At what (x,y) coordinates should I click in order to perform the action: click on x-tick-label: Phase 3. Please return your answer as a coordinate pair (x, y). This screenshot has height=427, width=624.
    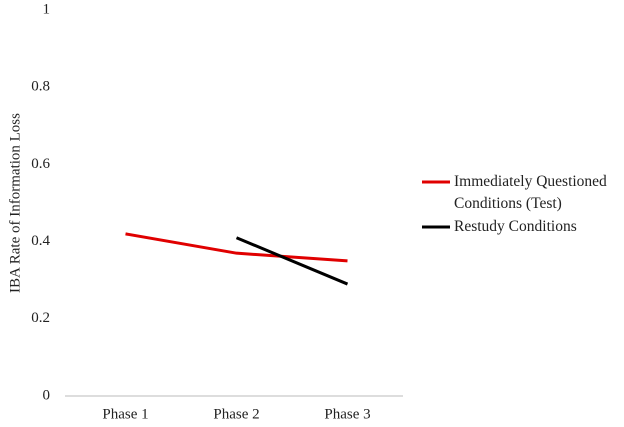
    Looking at the image, I should click on (347, 414).